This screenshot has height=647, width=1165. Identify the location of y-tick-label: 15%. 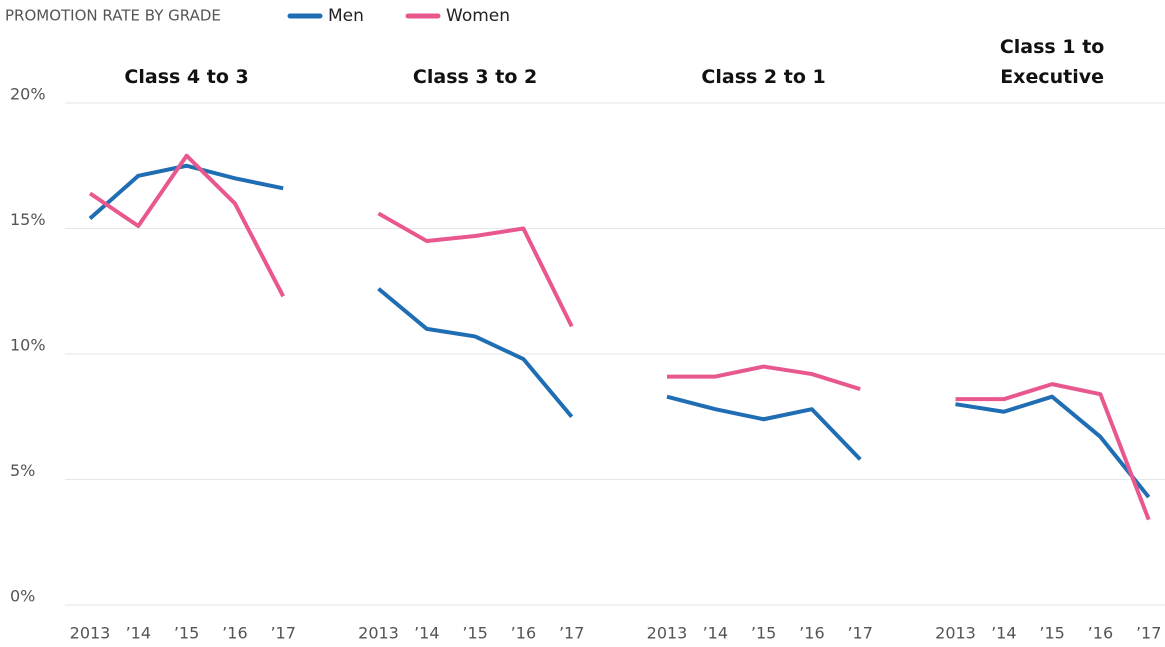
(28, 219).